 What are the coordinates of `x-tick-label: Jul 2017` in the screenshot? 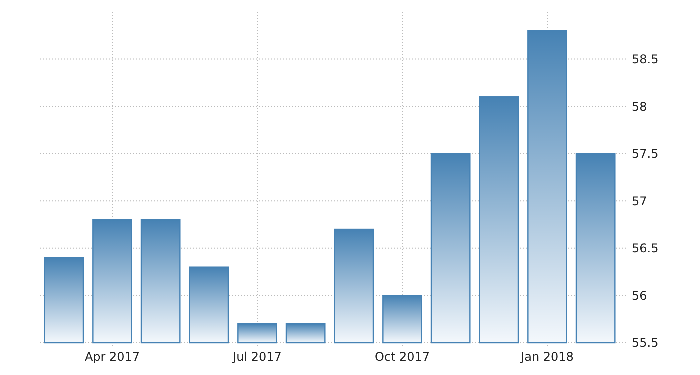 It's located at (257, 357).